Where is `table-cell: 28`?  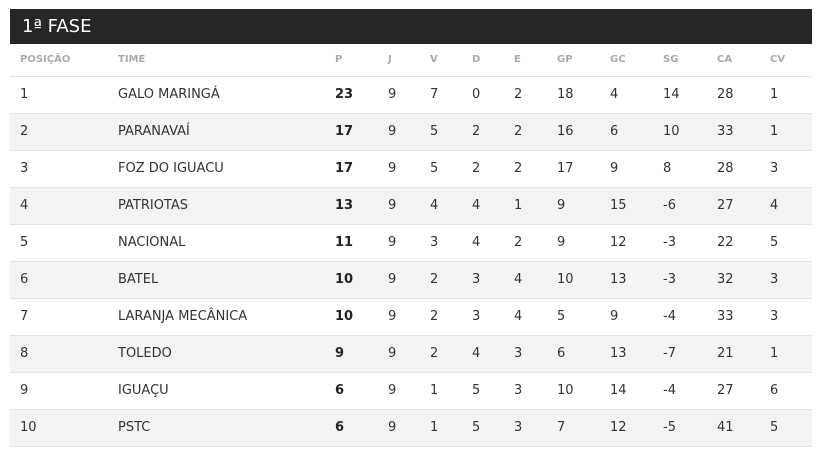
table-cell: 28 is located at coordinates (725, 94).